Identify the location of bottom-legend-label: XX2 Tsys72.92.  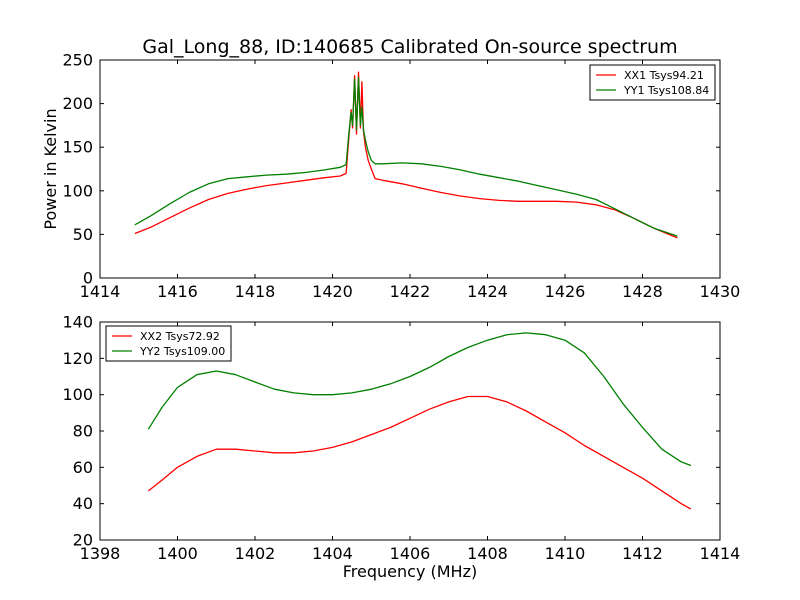
(180, 336).